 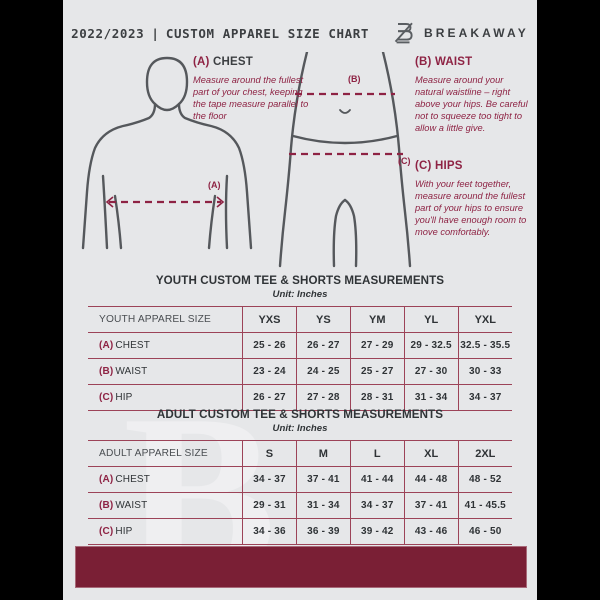 I want to click on hips-line-label: (C), so click(x=404, y=161).